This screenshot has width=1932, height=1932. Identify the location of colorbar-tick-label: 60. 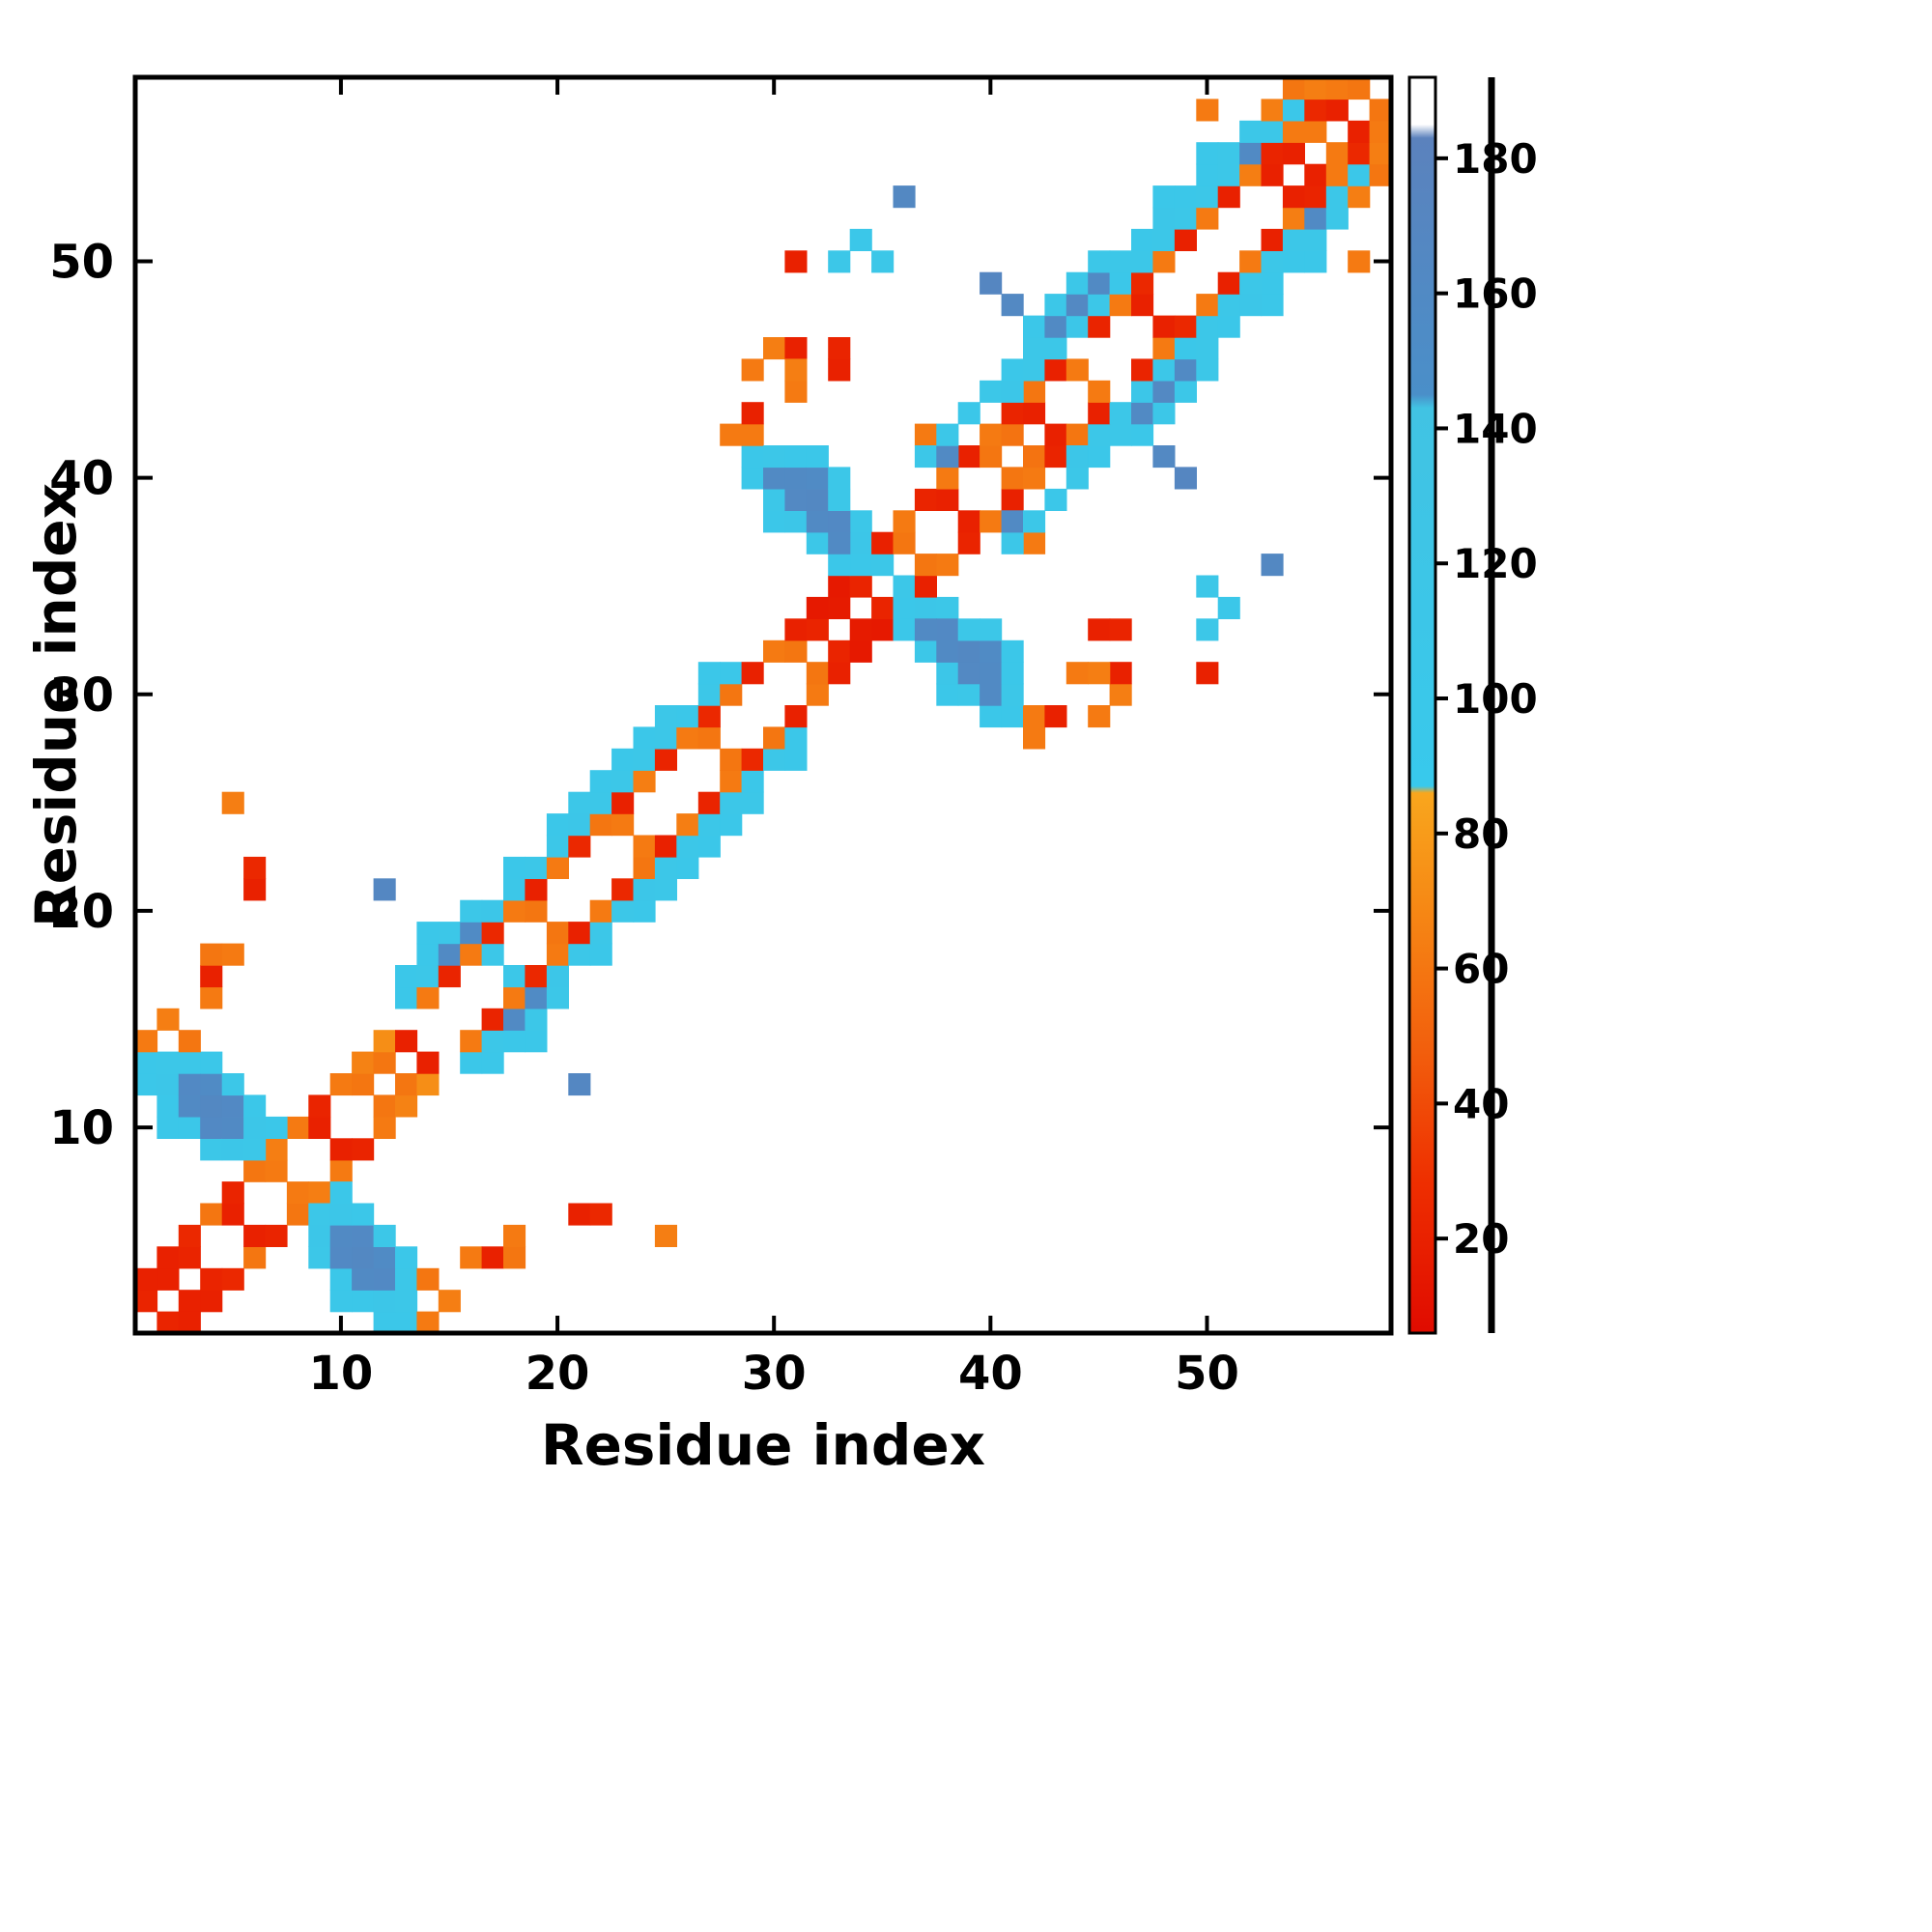
(1481, 969).